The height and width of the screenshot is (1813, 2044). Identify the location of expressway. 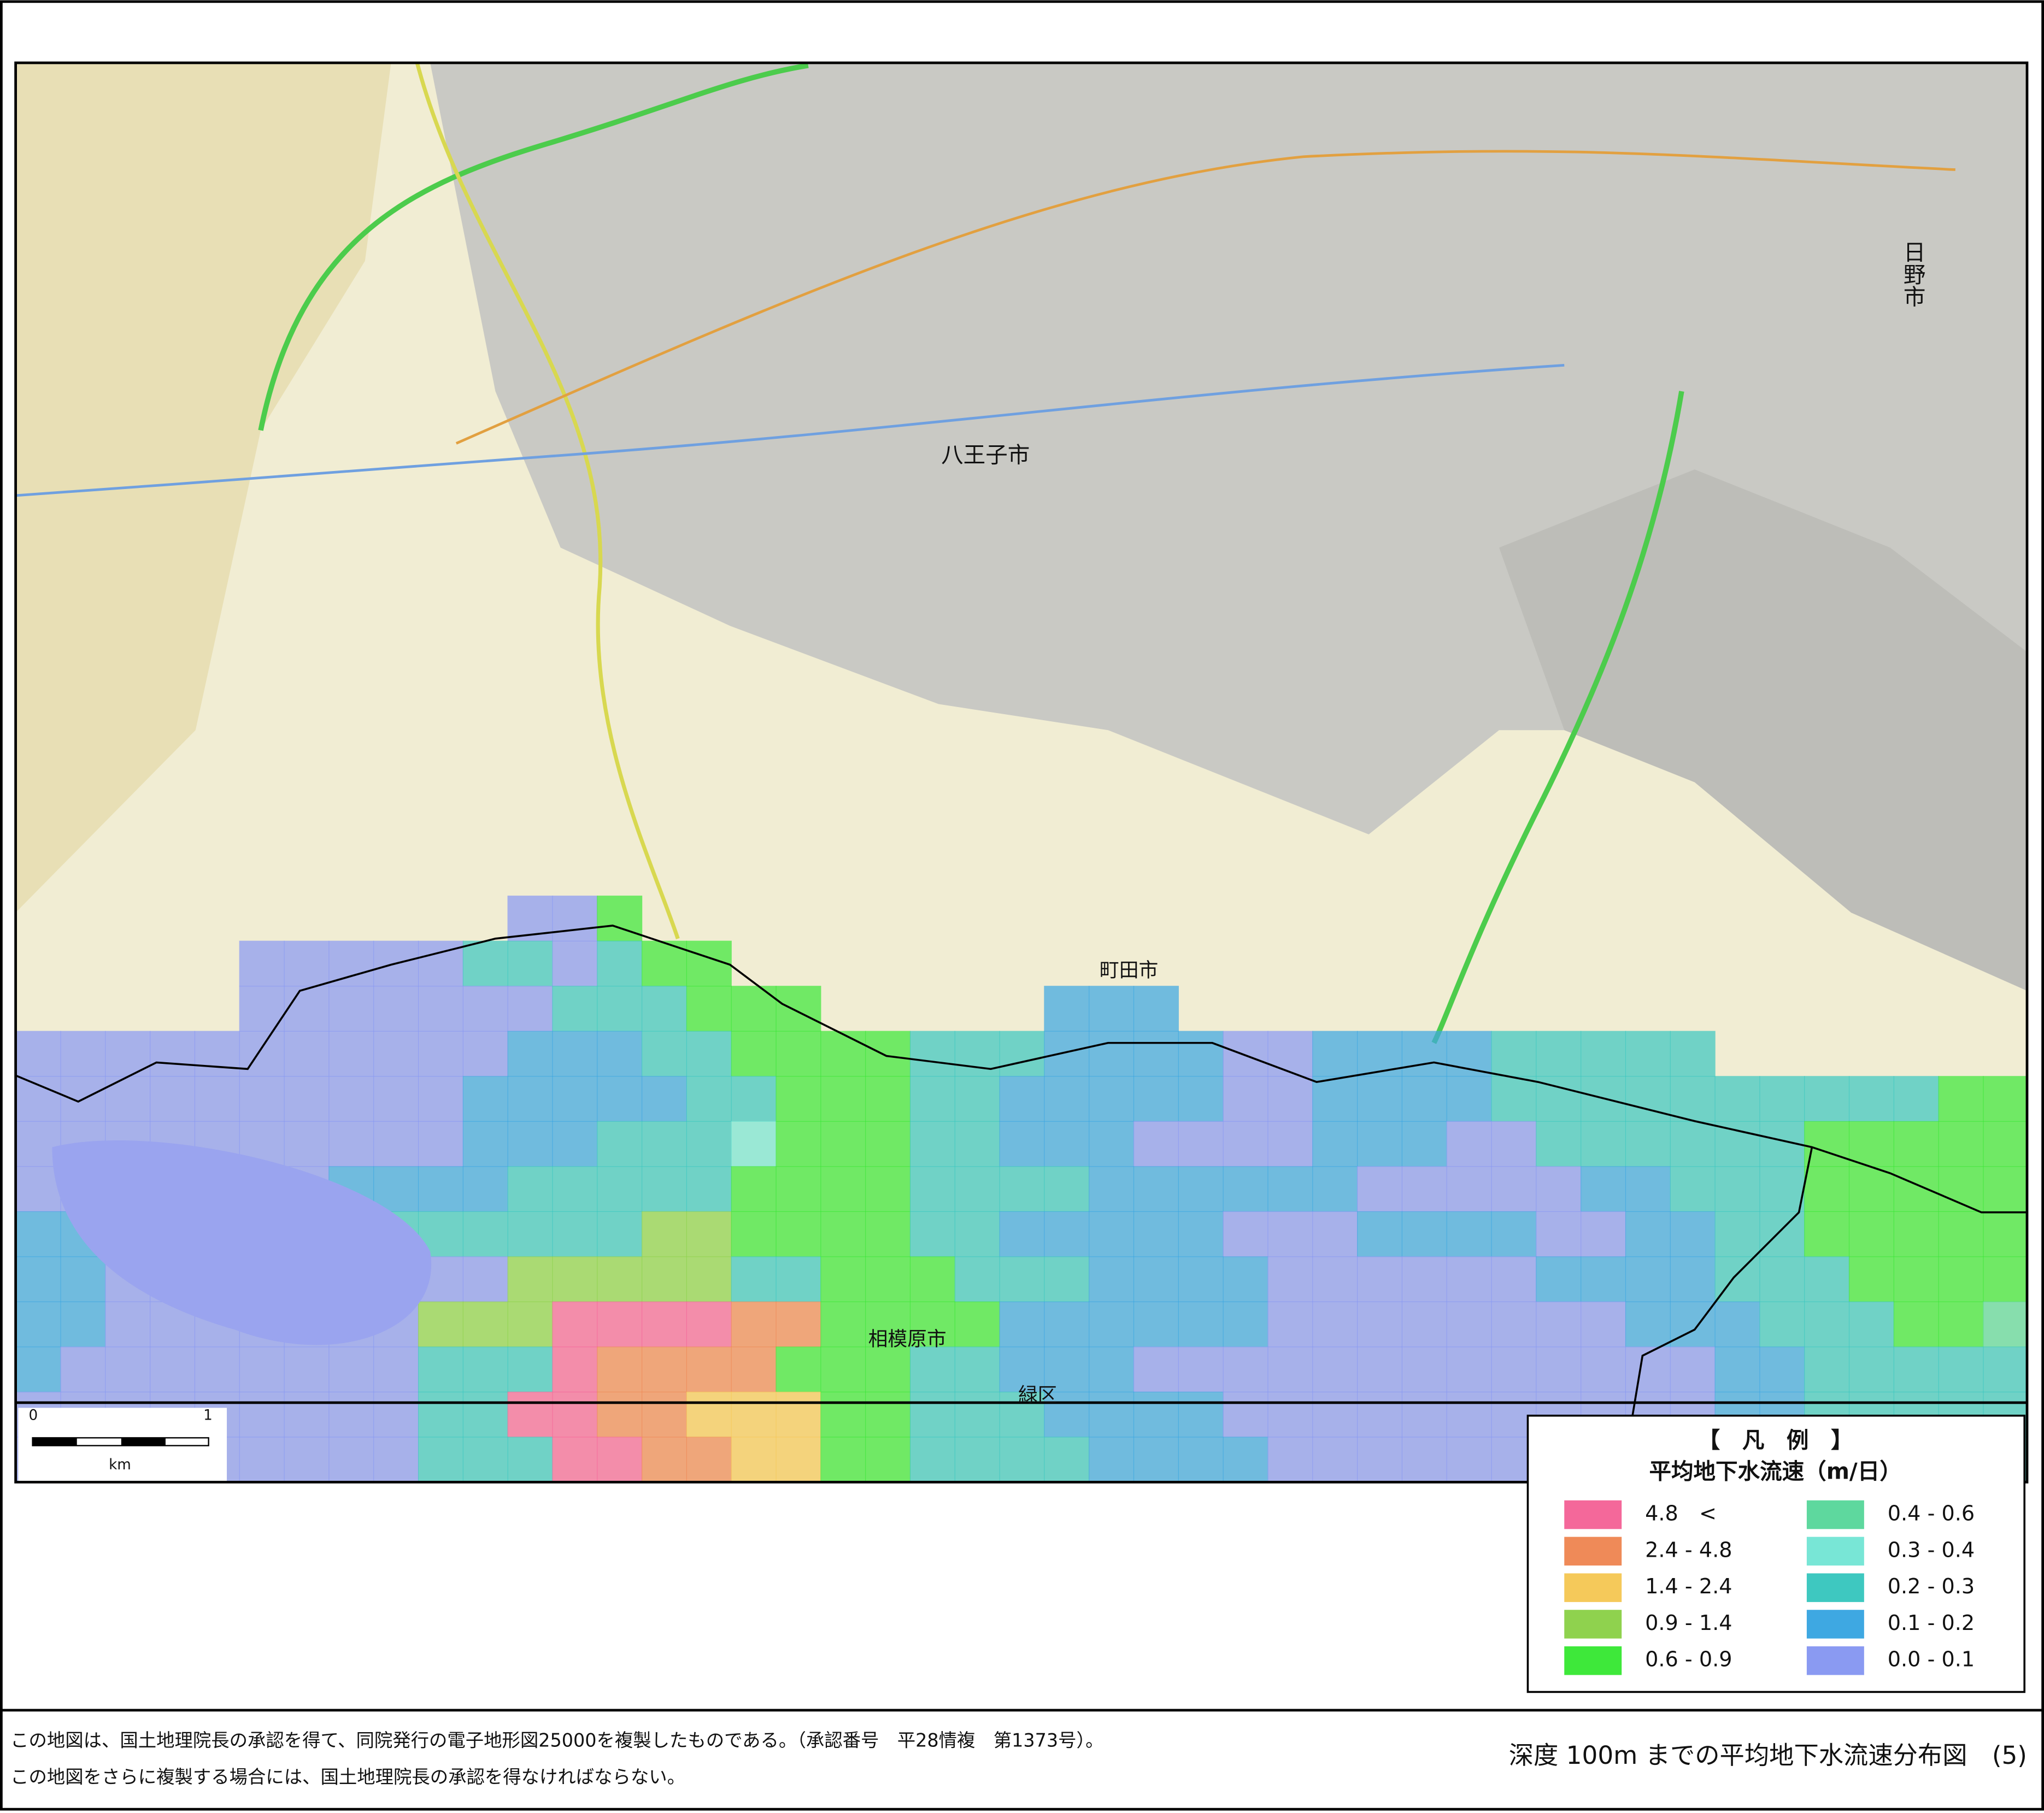
(533, 247).